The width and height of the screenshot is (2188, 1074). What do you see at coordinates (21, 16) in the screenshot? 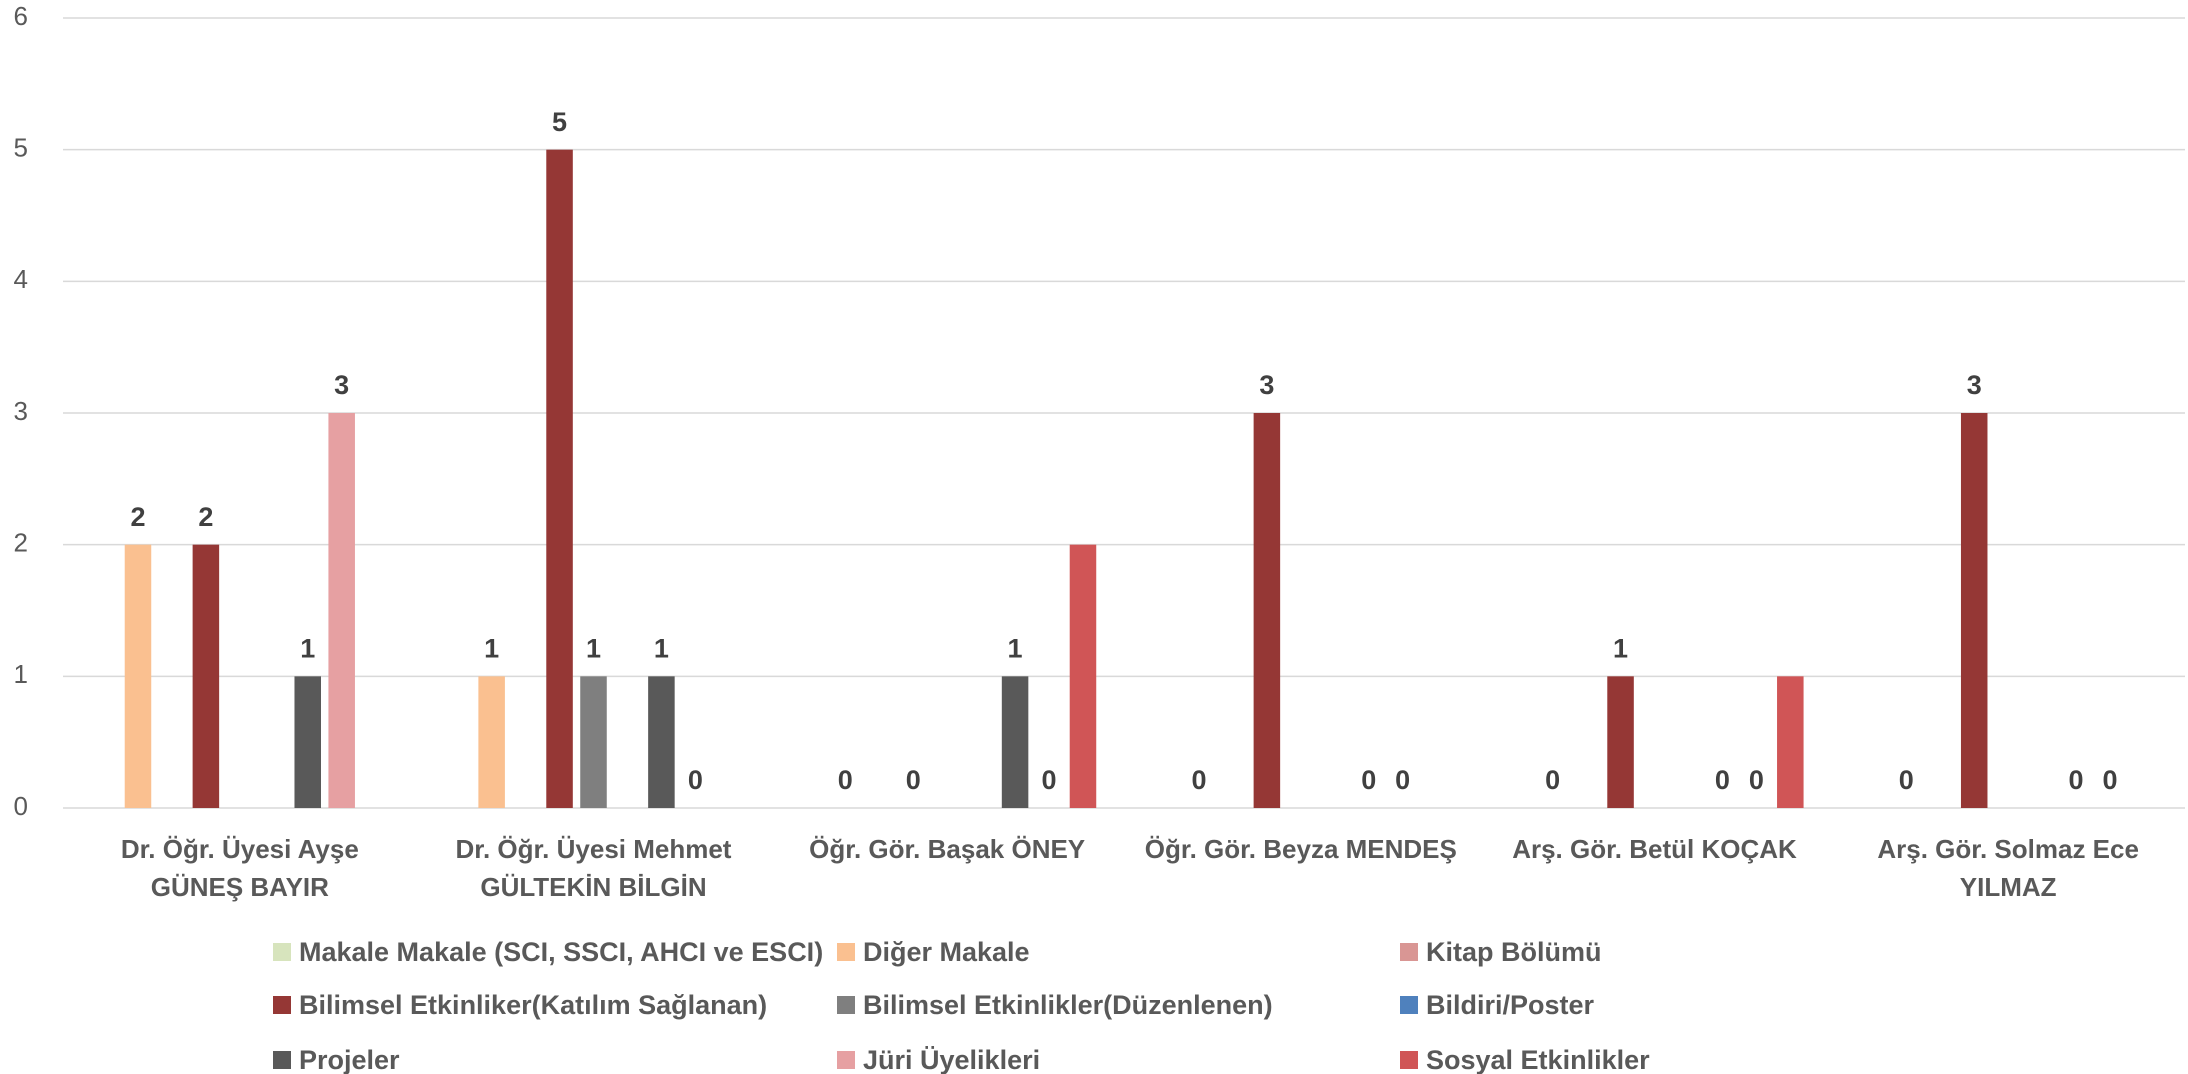
I see `y-tick-label: 6` at bounding box center [21, 16].